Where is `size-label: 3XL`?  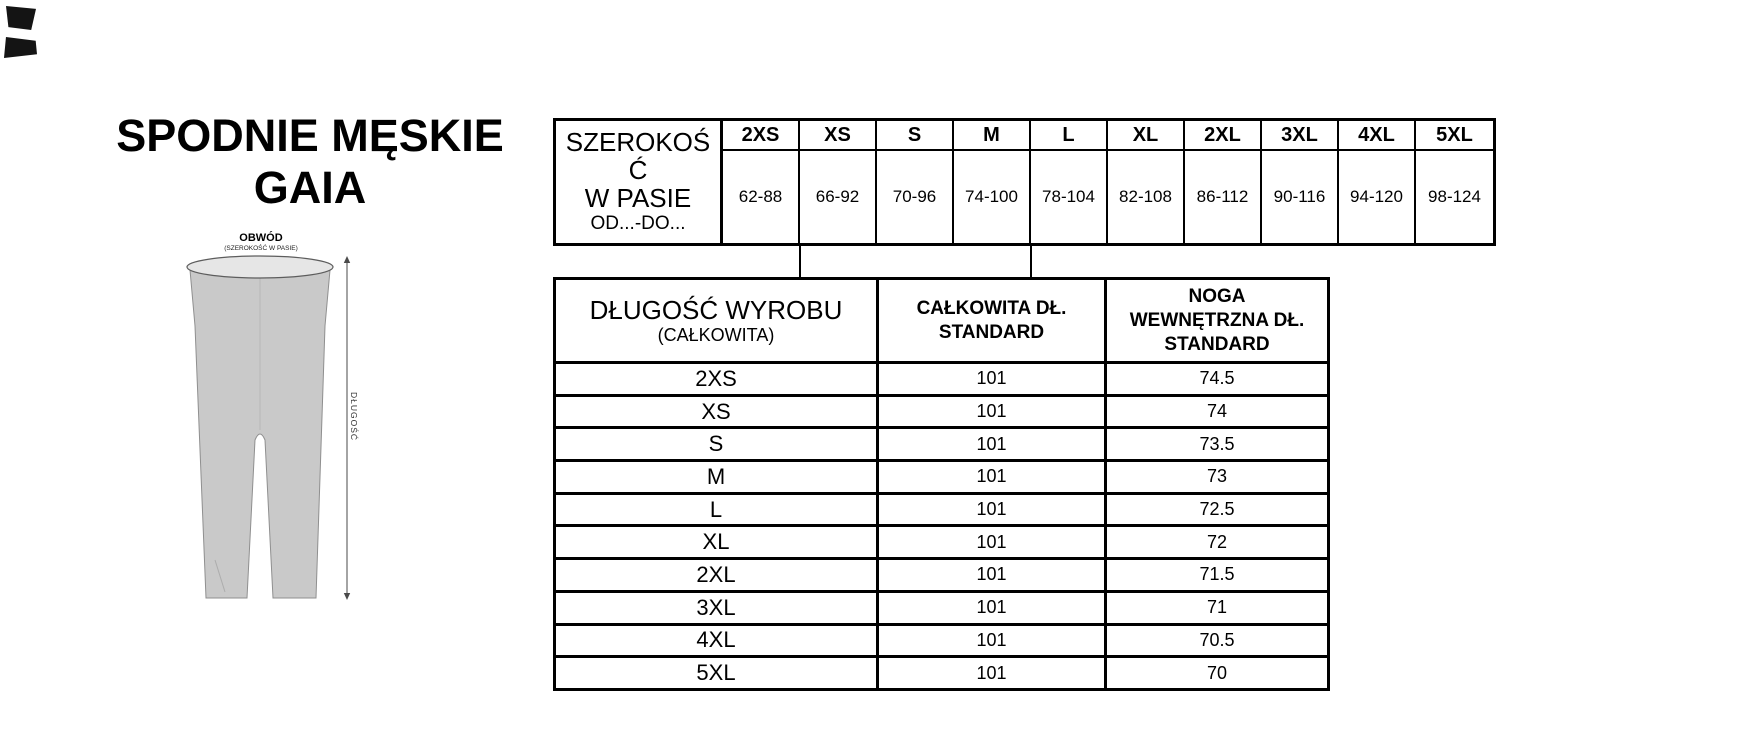
size-label: 3XL is located at coordinates (1299, 136).